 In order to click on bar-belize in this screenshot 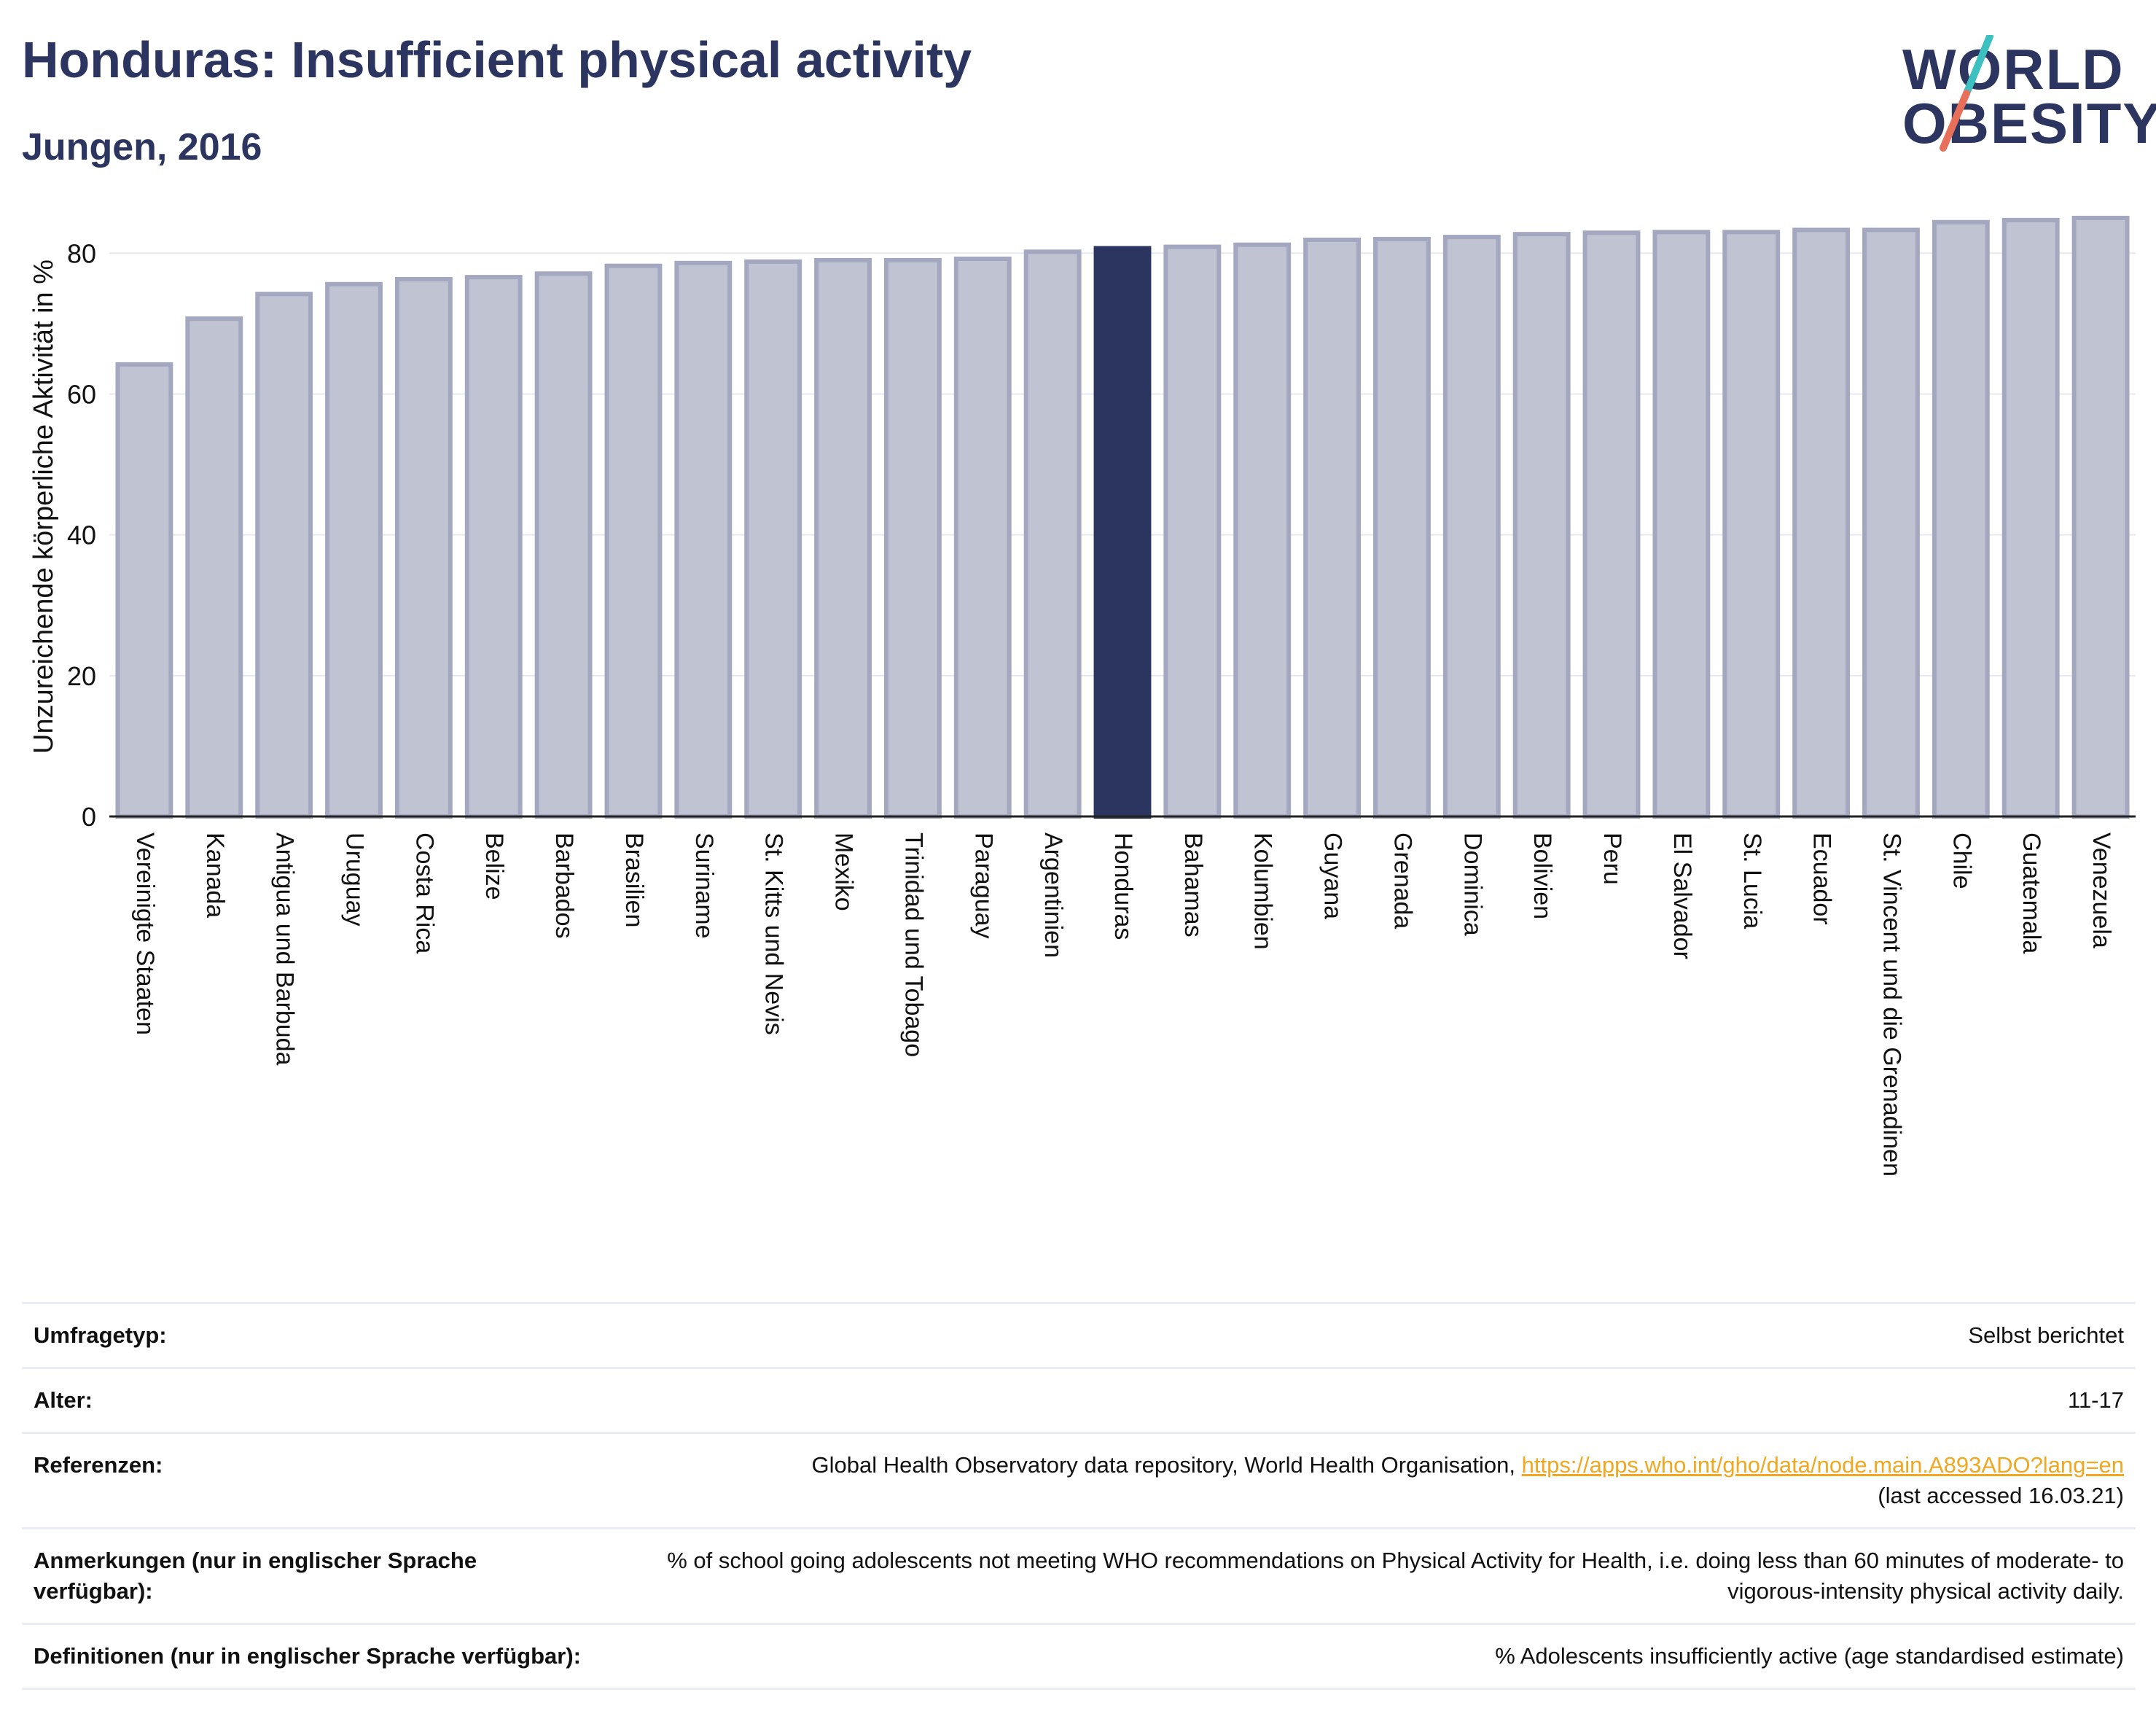, I will do `click(494, 547)`.